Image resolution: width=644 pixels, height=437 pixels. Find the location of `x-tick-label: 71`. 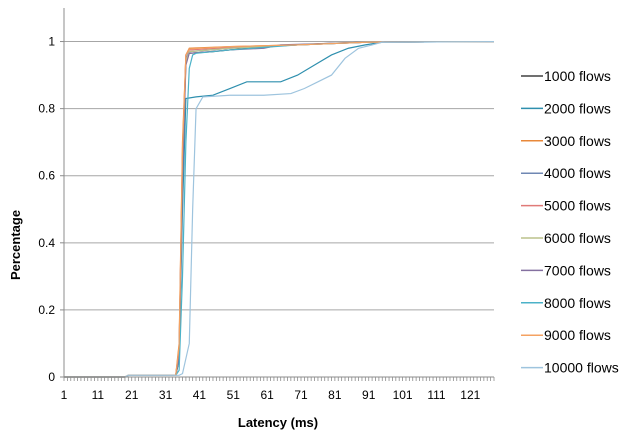

x-tick-label: 71 is located at coordinates (301, 395).